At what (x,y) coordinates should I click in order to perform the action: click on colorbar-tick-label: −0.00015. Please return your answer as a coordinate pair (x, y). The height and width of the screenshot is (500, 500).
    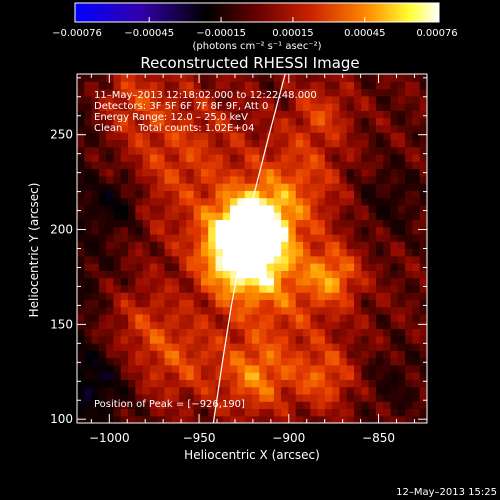
    Looking at the image, I should click on (221, 33).